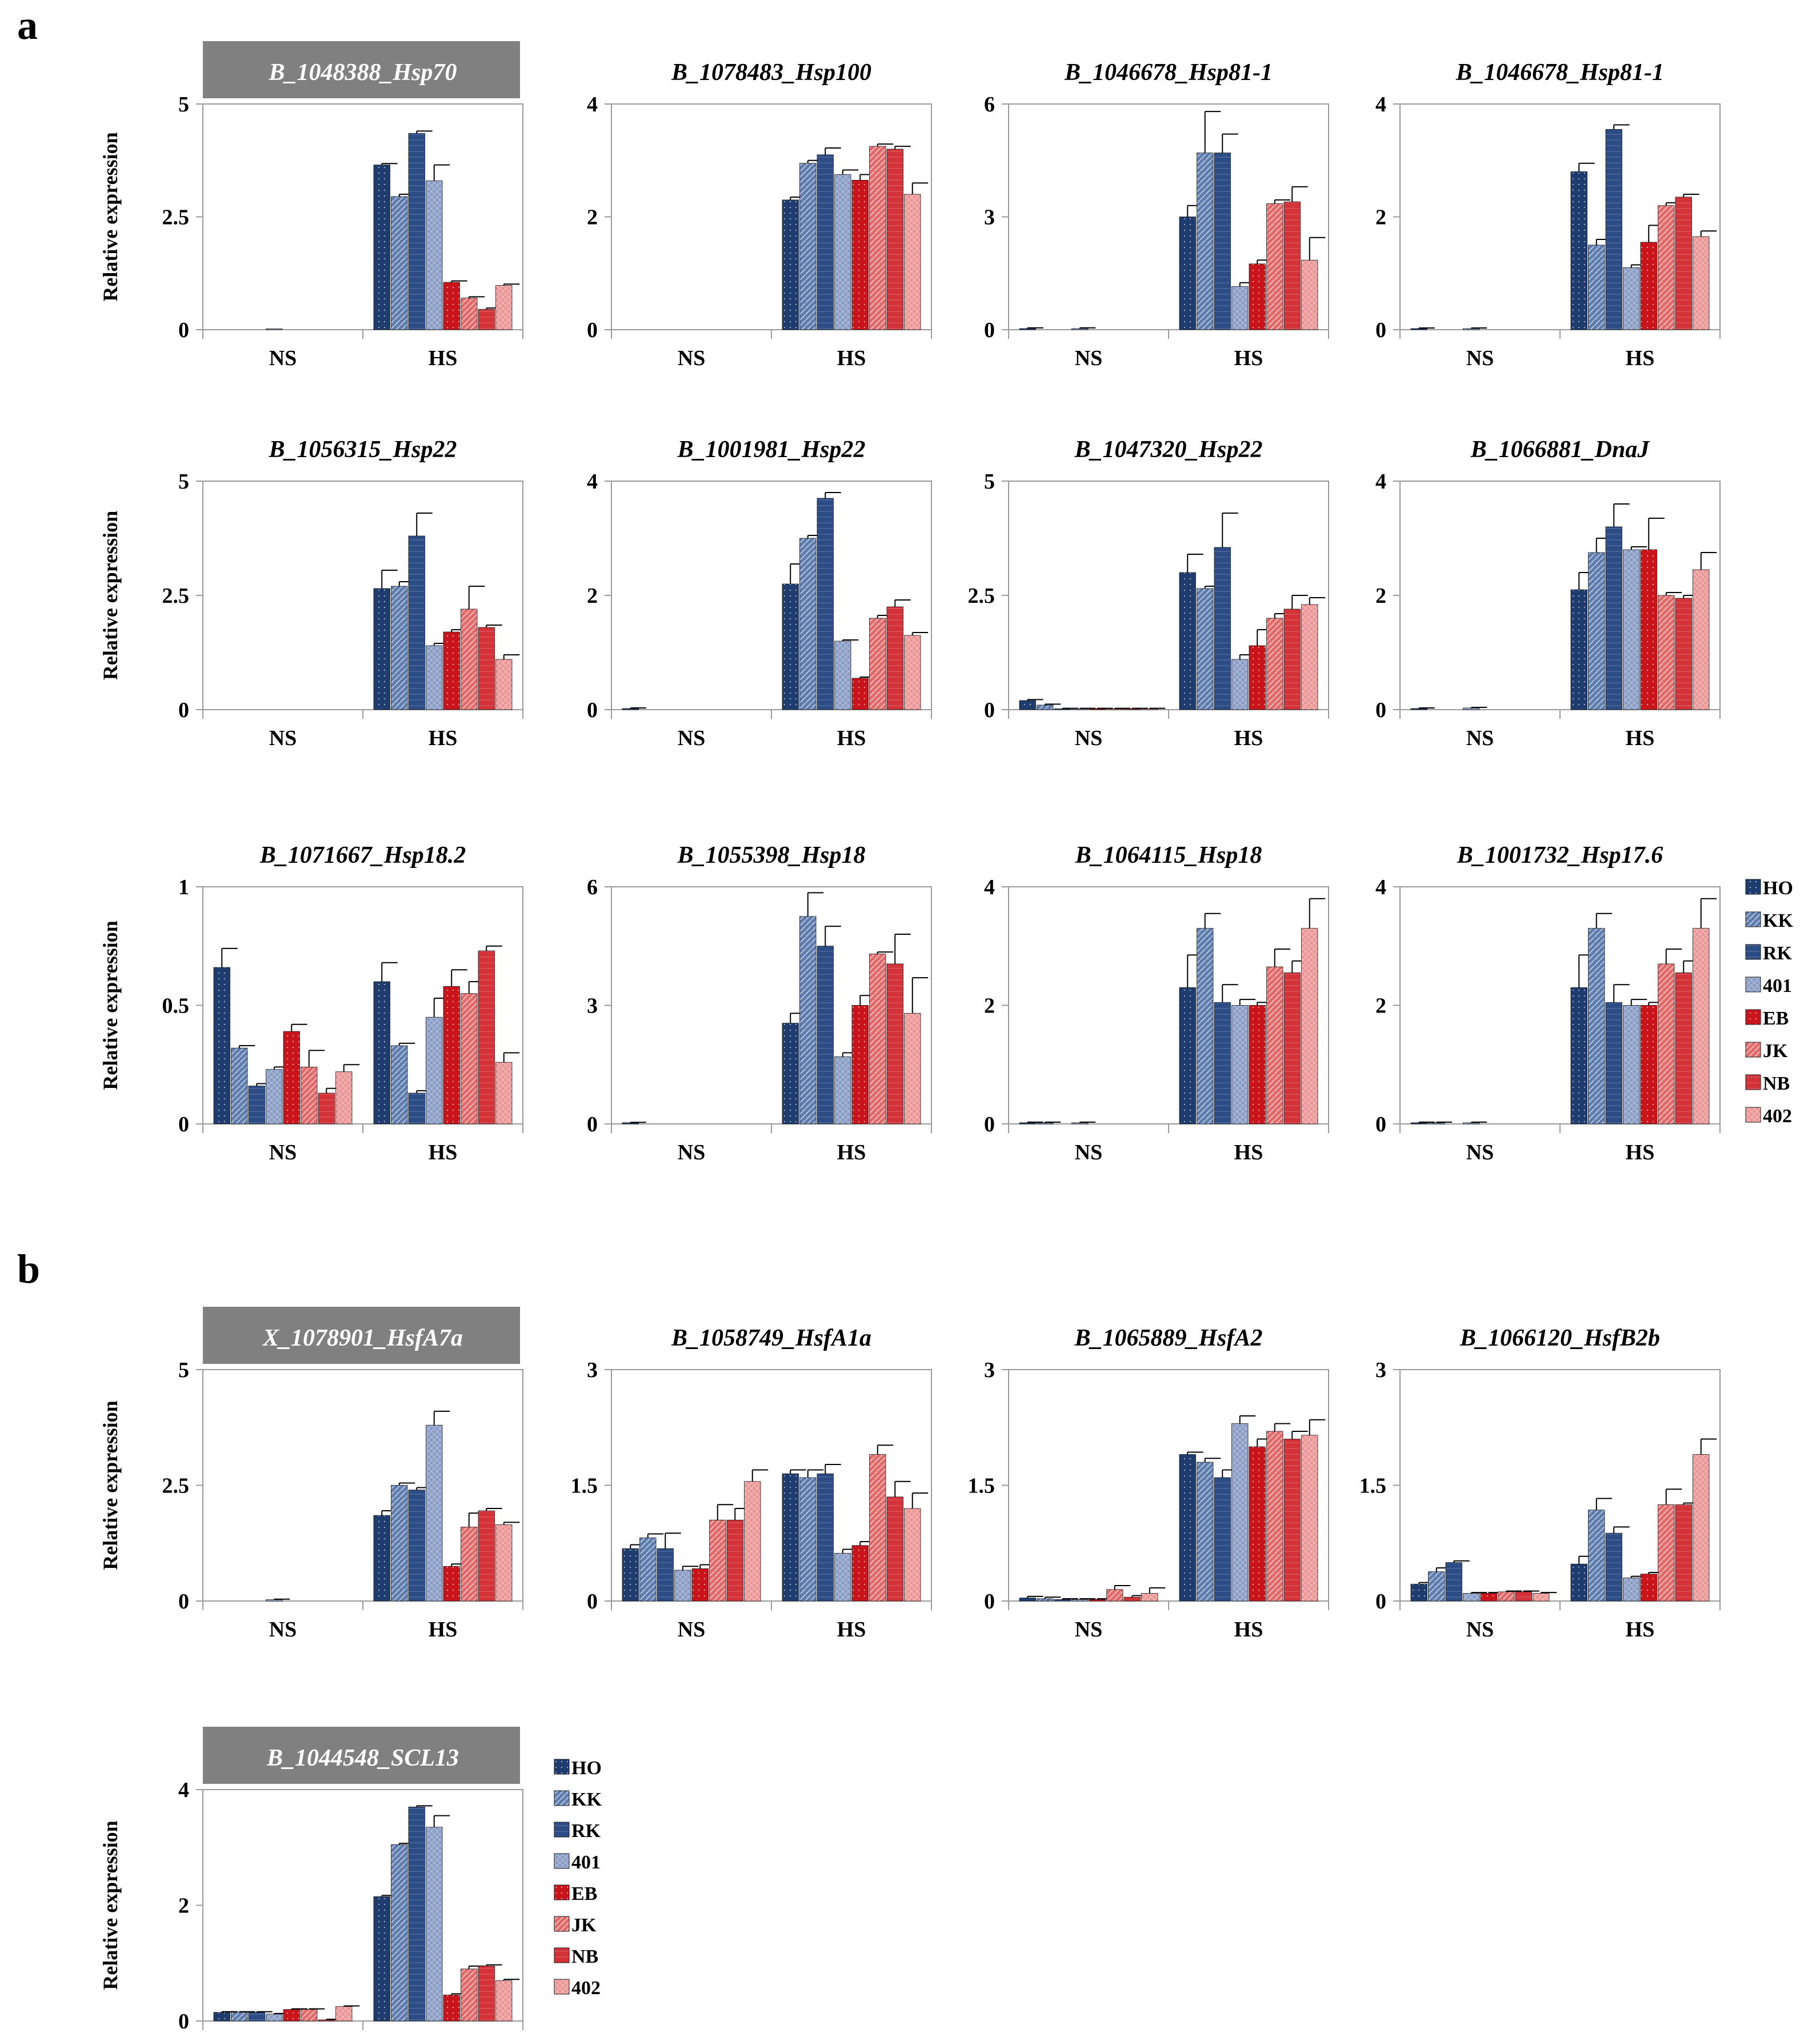 The image size is (1820, 2041). Describe the element at coordinates (1156, 214) in the screenshot. I see `chart-3: B_1046678_Hsp81-1 0 3 6 NS HS` at that location.